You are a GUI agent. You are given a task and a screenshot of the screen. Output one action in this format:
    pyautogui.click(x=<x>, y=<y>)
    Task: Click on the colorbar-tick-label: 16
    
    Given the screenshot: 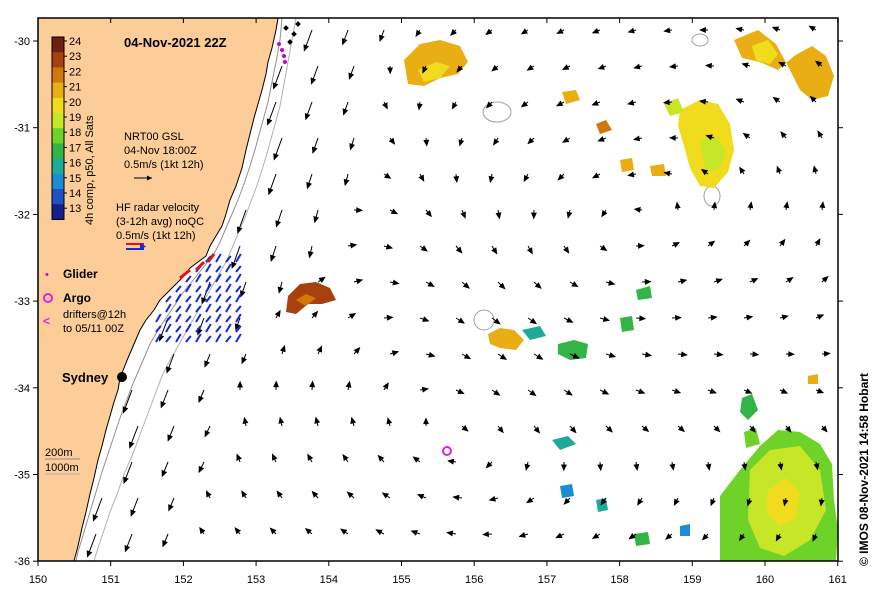 What is the action you would take?
    pyautogui.click(x=75, y=164)
    